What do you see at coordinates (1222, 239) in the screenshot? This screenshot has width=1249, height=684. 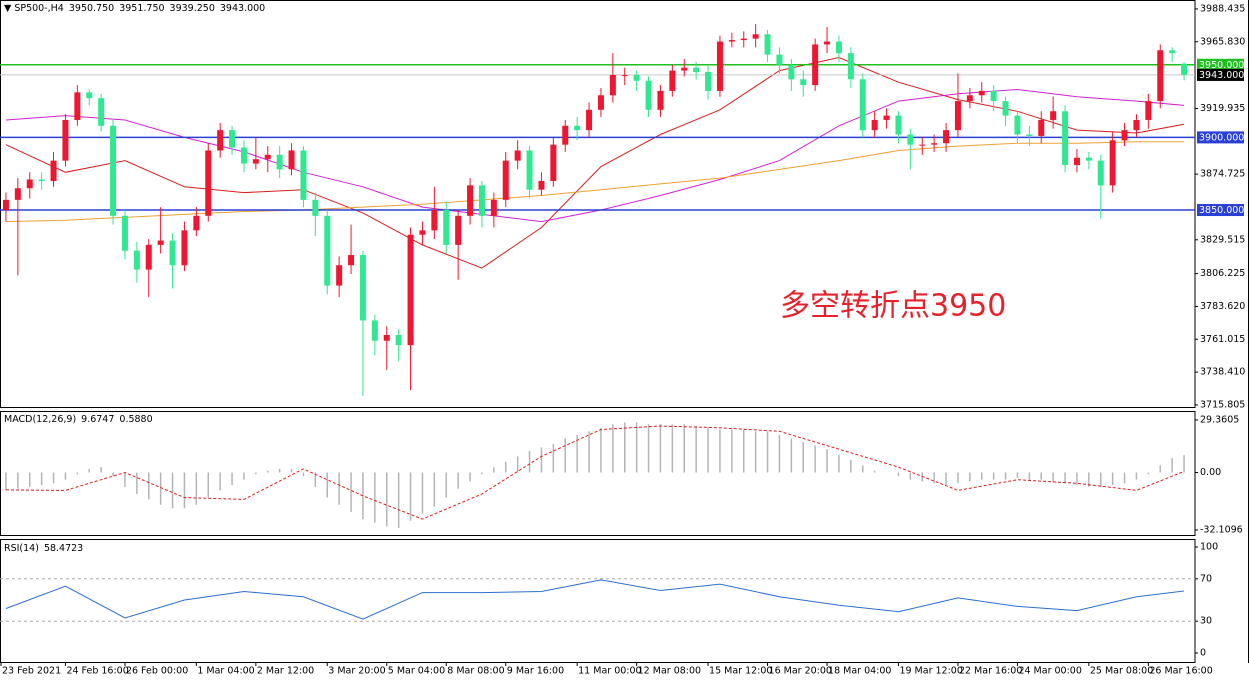 I see `y-tick-label: 3829.515` at bounding box center [1222, 239].